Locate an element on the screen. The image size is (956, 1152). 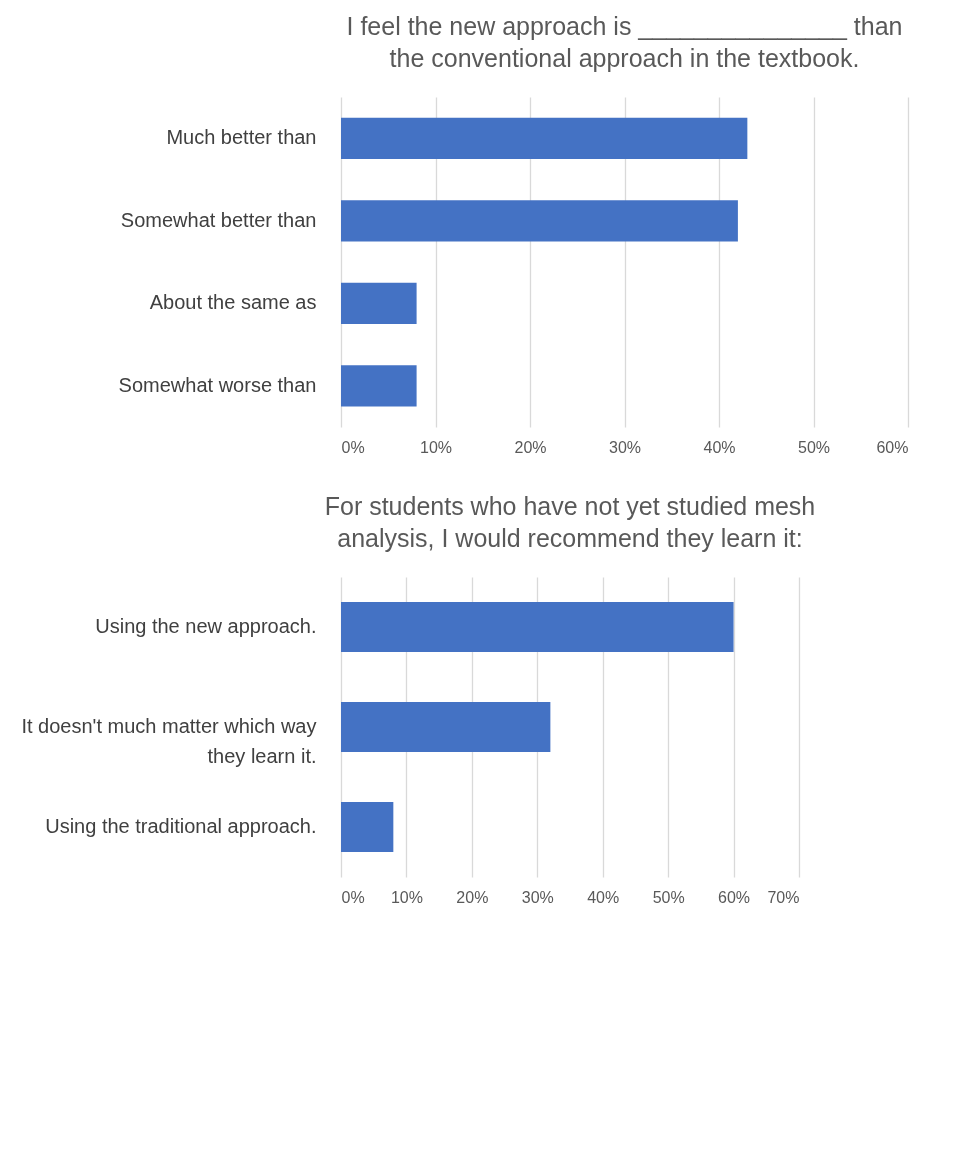
y-tick-label: It doesn't much matter which way they learn it. is located at coordinates (169, 741).